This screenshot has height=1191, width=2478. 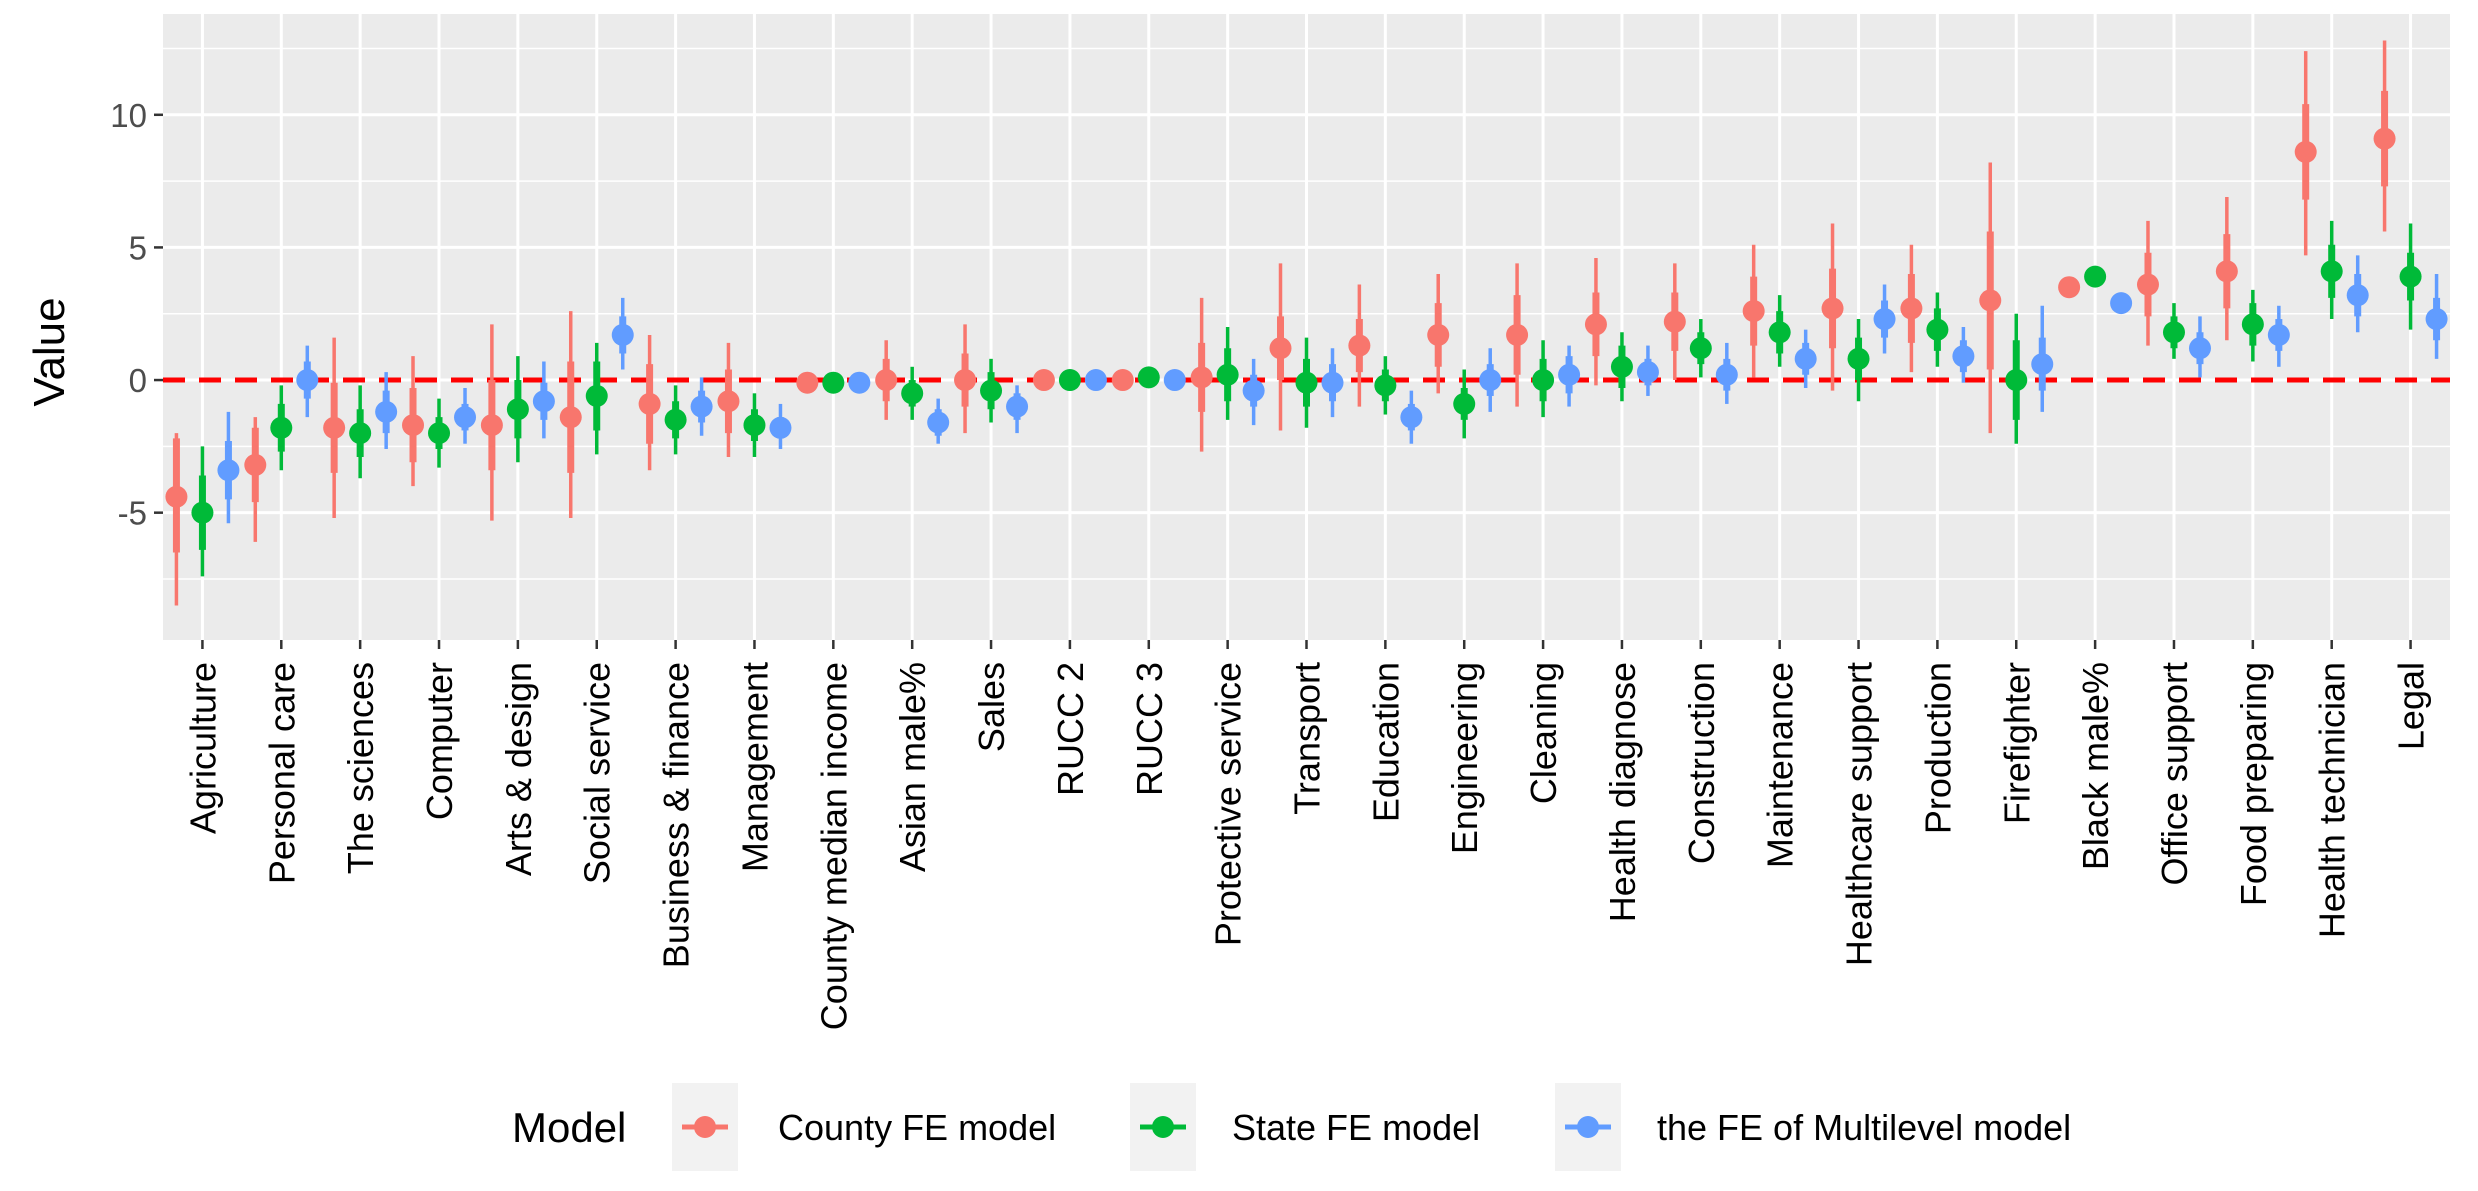 I want to click on y-tick-label: 10, so click(x=128, y=115).